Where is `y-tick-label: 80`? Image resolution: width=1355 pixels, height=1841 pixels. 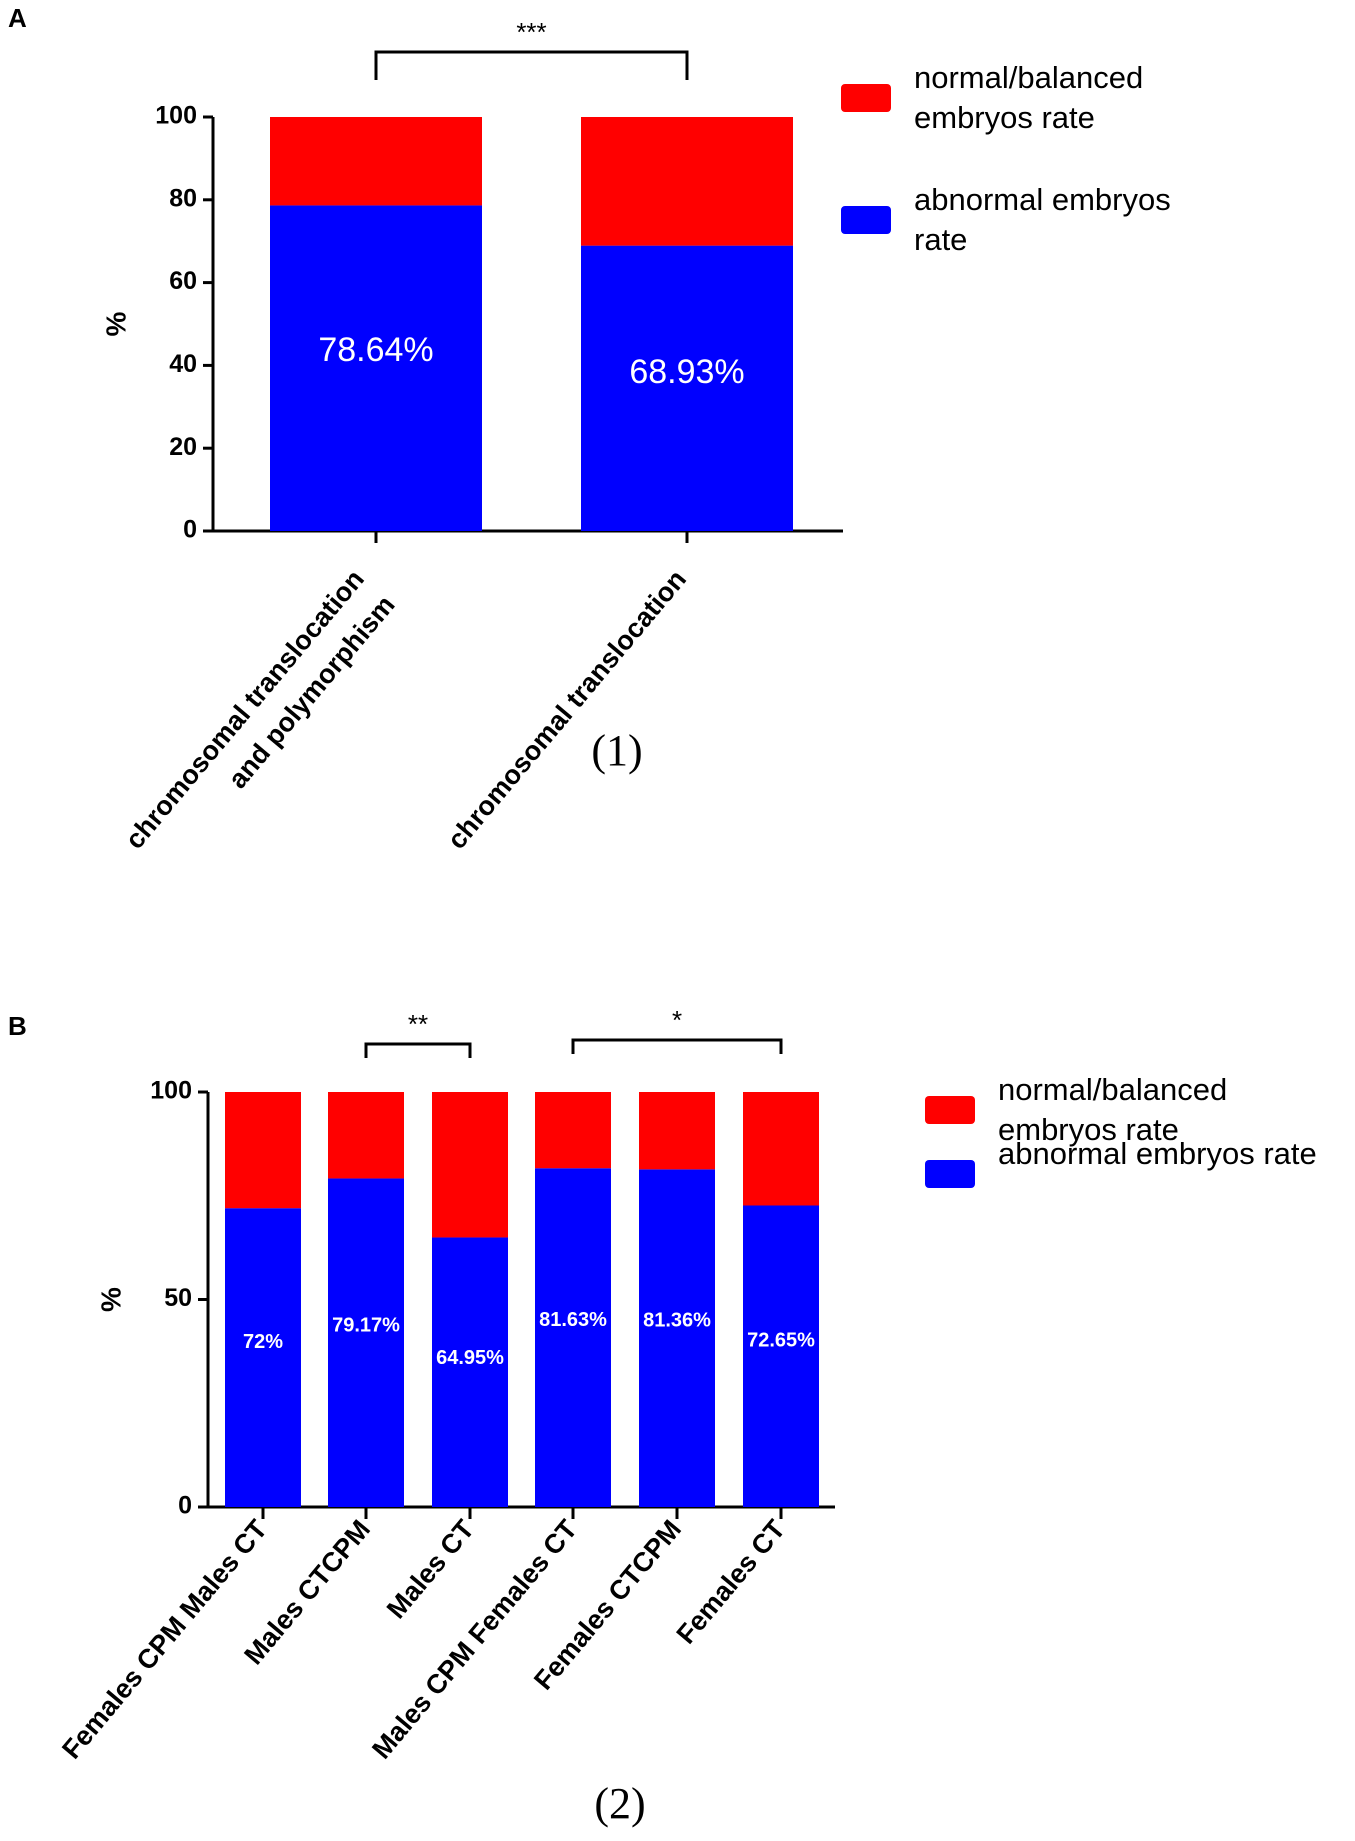 y-tick-label: 80 is located at coordinates (183, 198).